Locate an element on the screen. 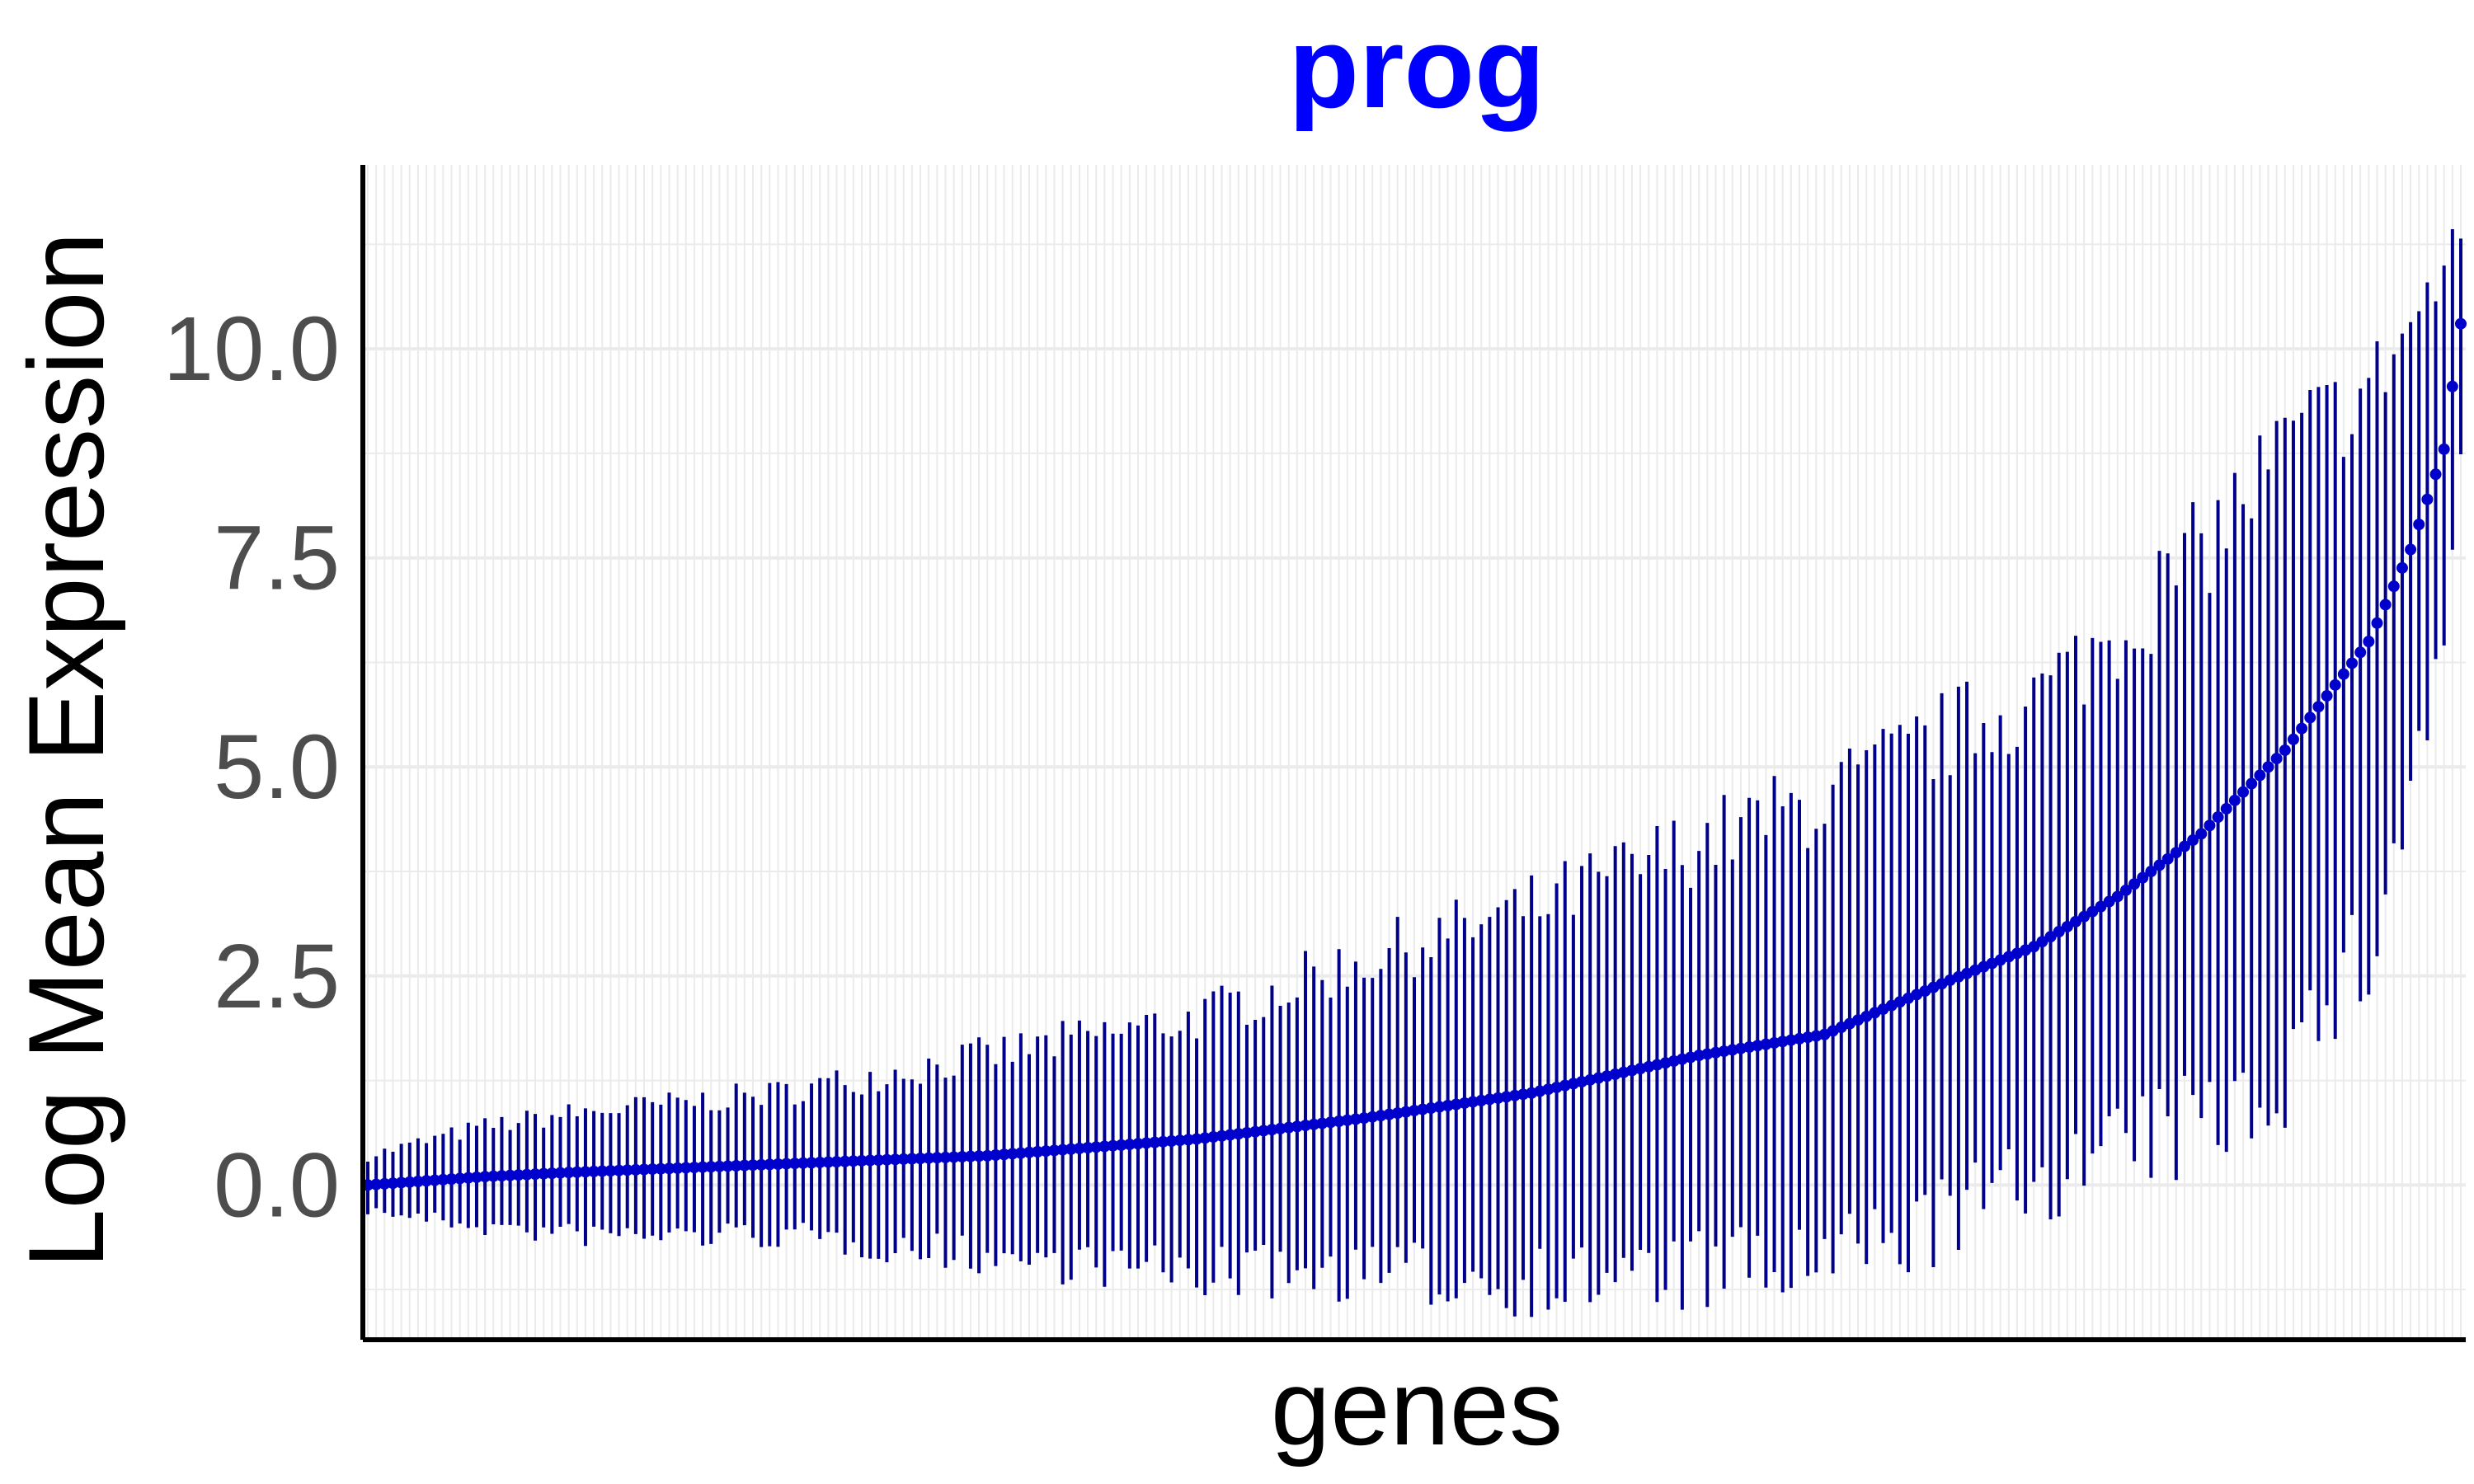 This screenshot has width=2474, height=1484. y-tick-labels: 0.0 2.5 5.0 7.5 10.0 is located at coordinates (251, 767).